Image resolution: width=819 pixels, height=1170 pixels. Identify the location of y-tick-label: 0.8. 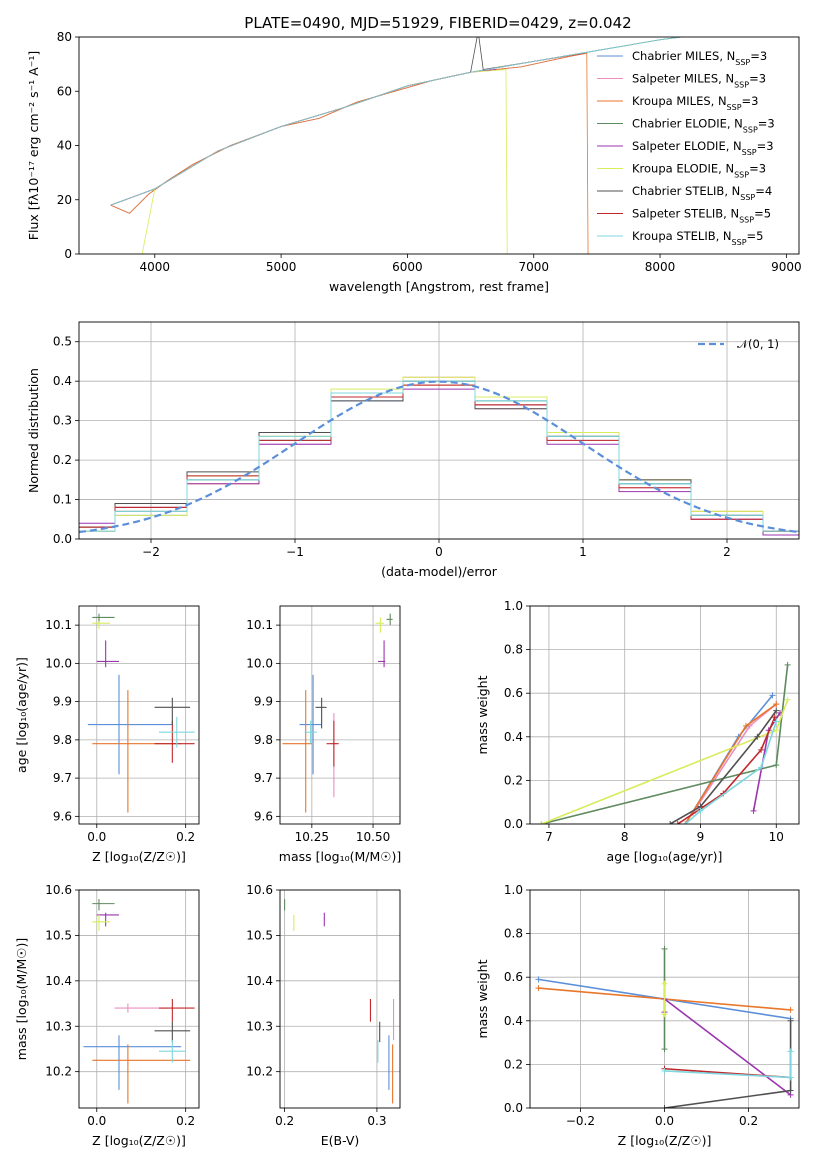
(513, 650).